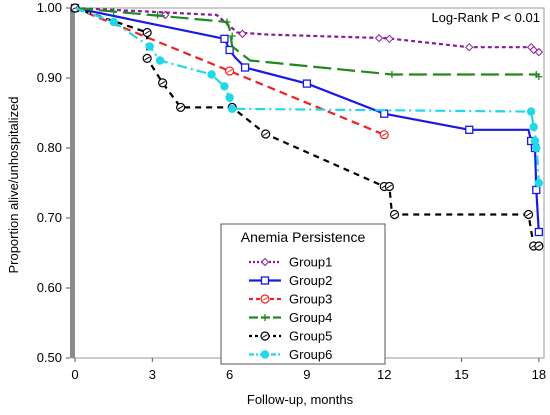 Image resolution: width=550 pixels, height=415 pixels. I want to click on legend-label: Group4, so click(310, 317).